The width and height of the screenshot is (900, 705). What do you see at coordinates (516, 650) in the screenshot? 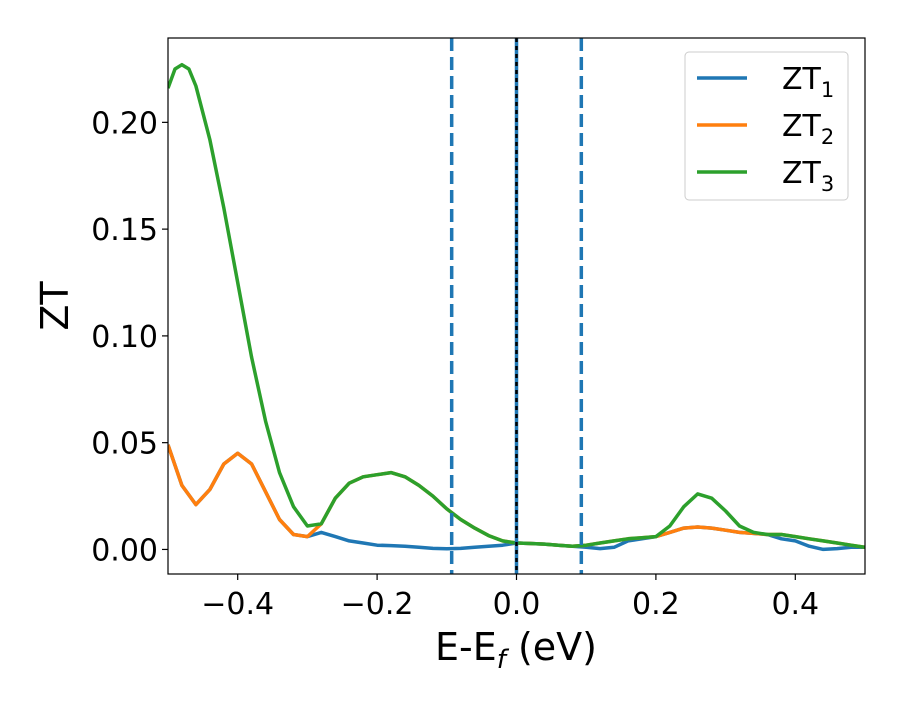
I see `x-axis-title: E-Ef (eV)` at bounding box center [516, 650].